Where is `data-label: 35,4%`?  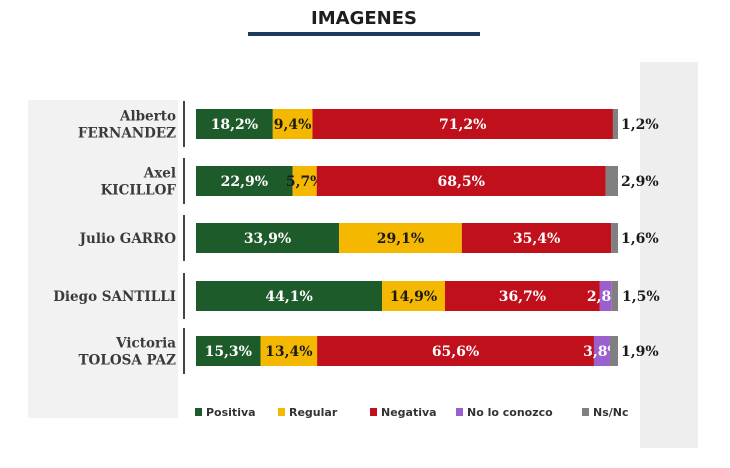
data-label: 35,4% is located at coordinates (536, 239).